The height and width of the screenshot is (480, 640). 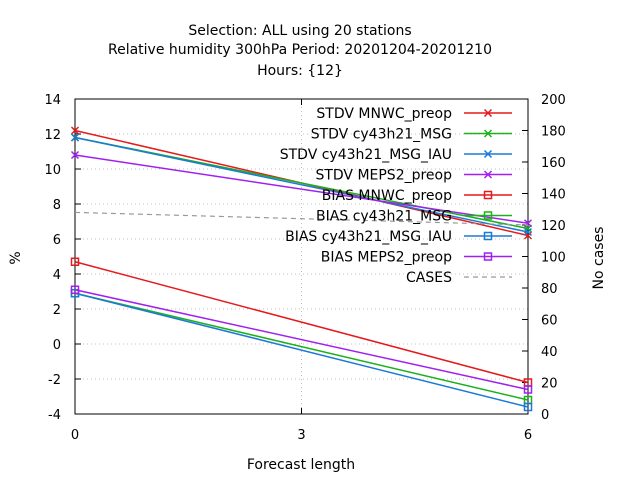 I want to click on title-line-1: Selection: ALL using 20 stations, so click(x=299, y=31).